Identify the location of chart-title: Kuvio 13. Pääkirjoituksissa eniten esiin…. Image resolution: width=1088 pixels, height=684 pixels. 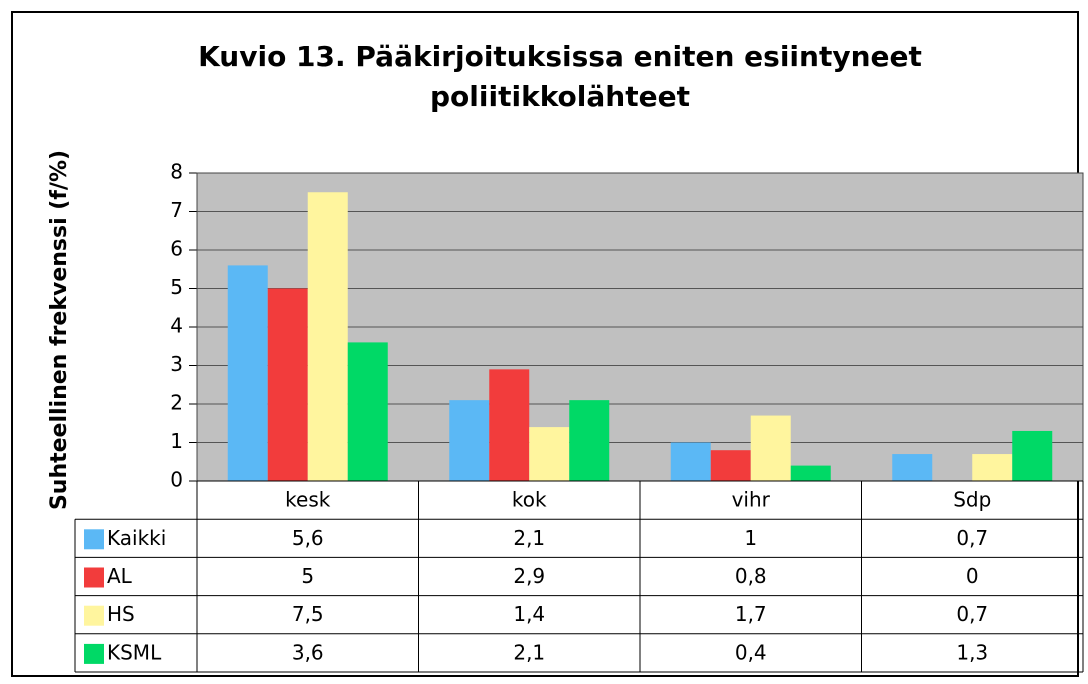
(560, 56).